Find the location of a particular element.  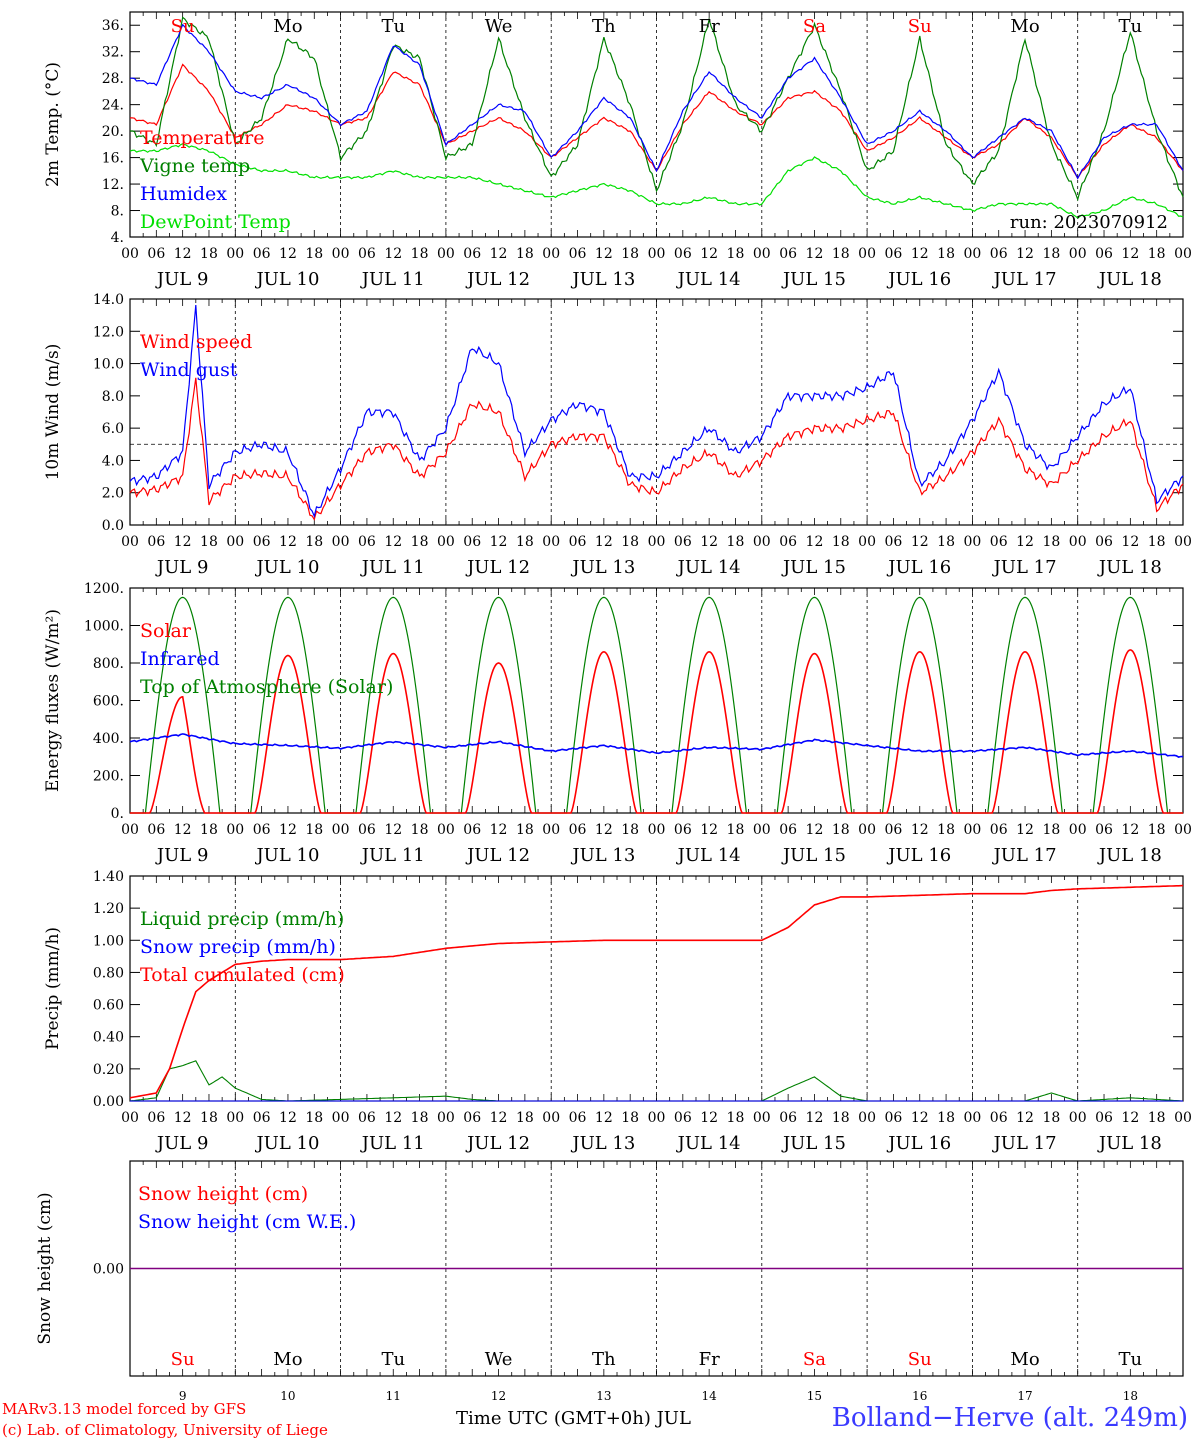

legend-label: Snow height (cm) is located at coordinates (223, 1194).